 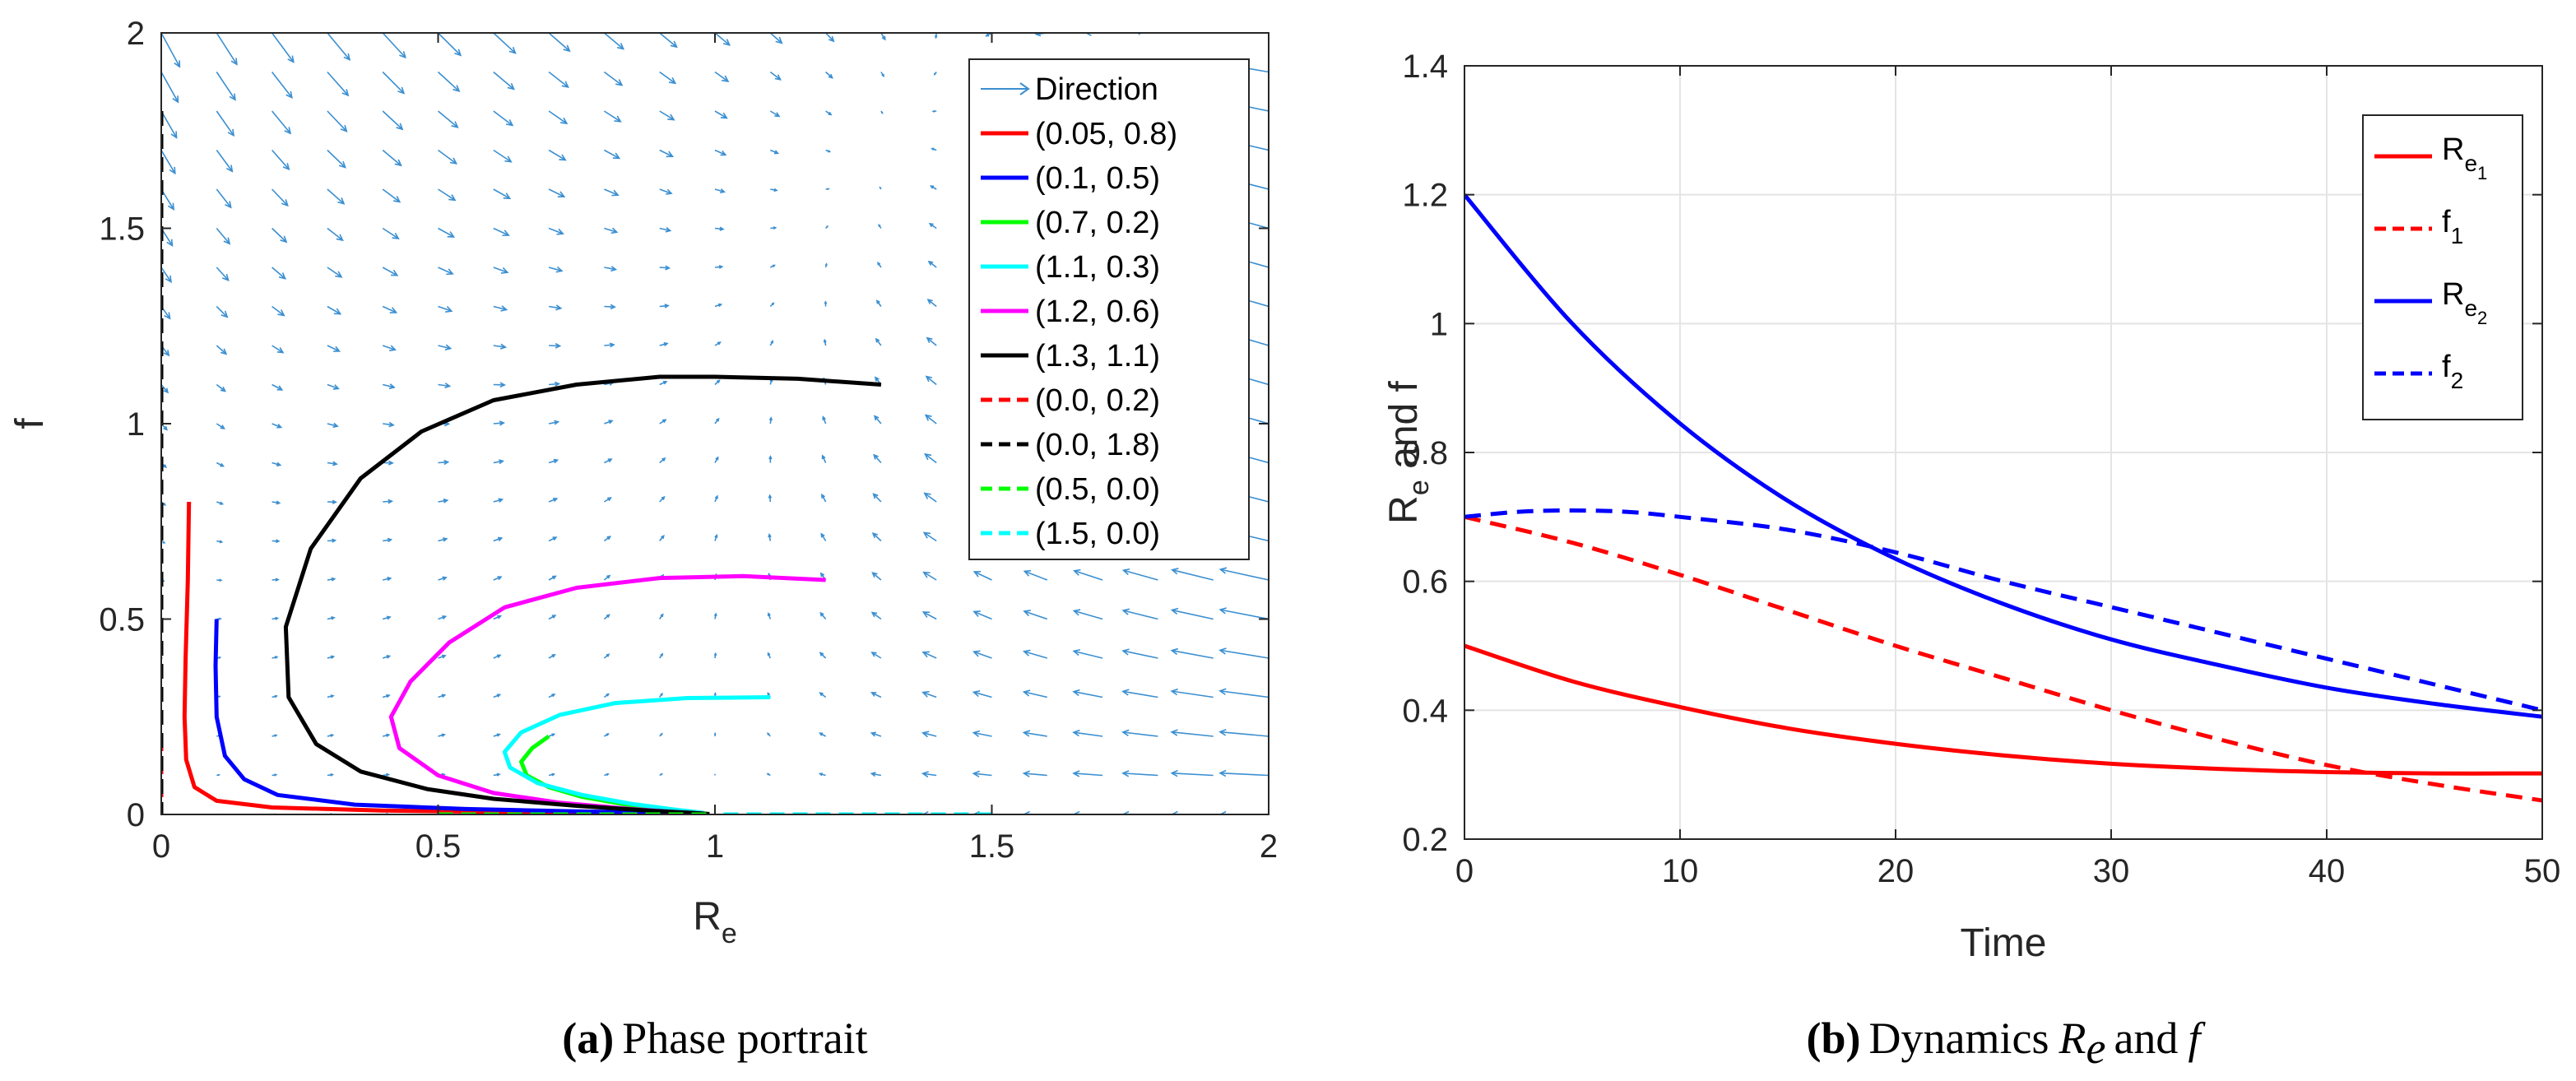 What do you see at coordinates (2464, 157) in the screenshot?
I see `legend-label: Re1` at bounding box center [2464, 157].